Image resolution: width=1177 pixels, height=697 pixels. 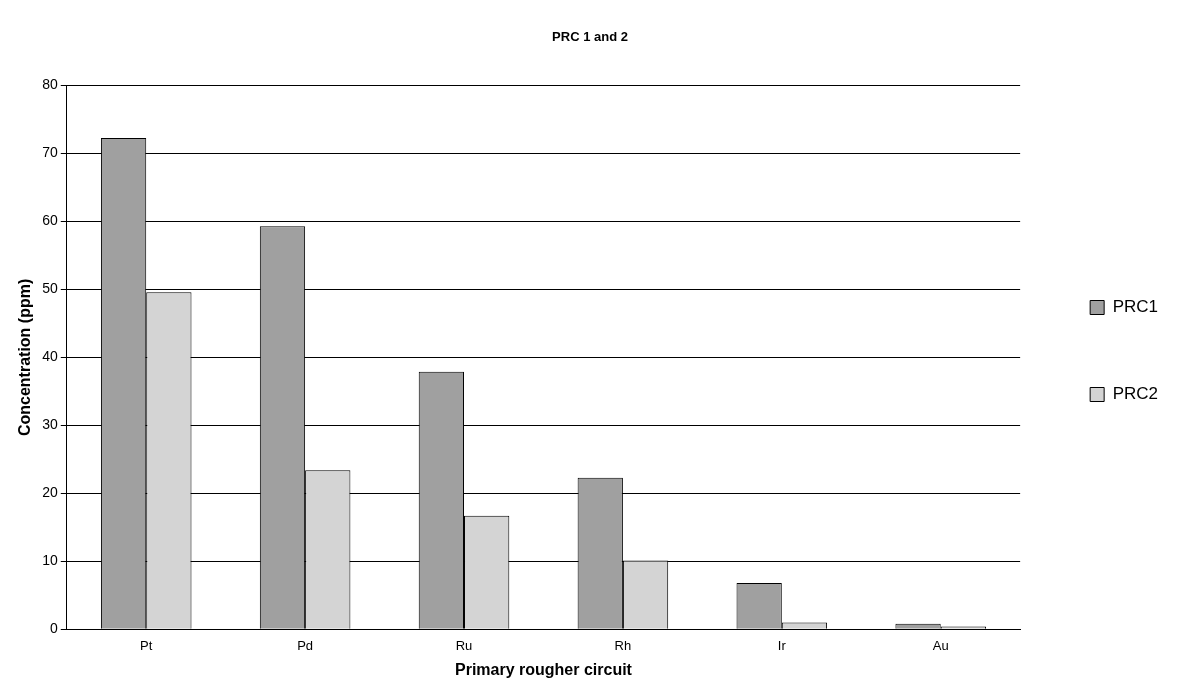 What do you see at coordinates (543, 669) in the screenshot?
I see `x-axis-title: Primary rougher circuit` at bounding box center [543, 669].